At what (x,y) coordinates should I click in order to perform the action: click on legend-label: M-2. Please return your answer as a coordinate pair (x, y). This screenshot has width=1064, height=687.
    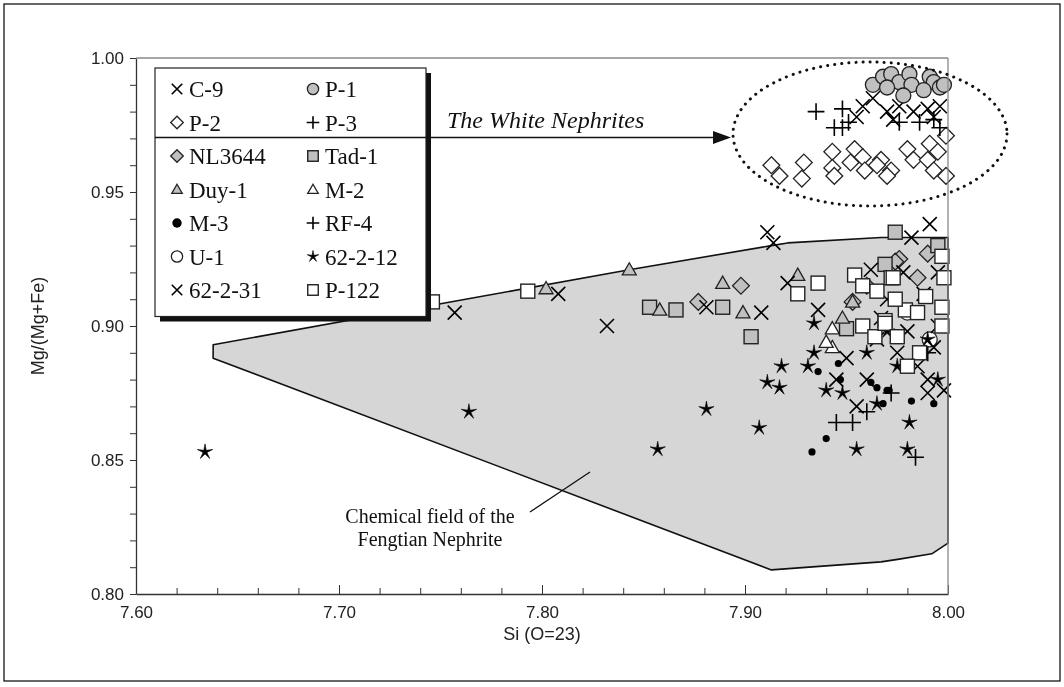
    Looking at the image, I should click on (345, 190).